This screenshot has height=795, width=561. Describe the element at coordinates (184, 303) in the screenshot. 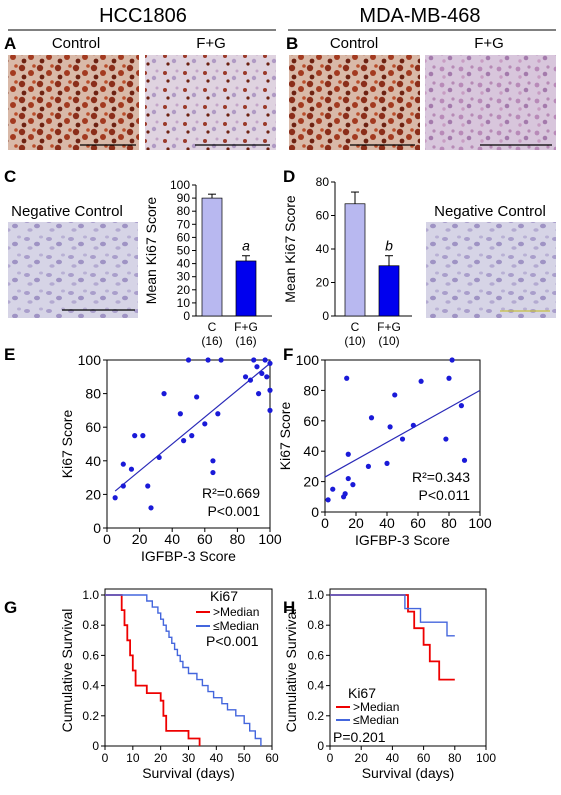

I see `y-tick-label: 10` at that location.